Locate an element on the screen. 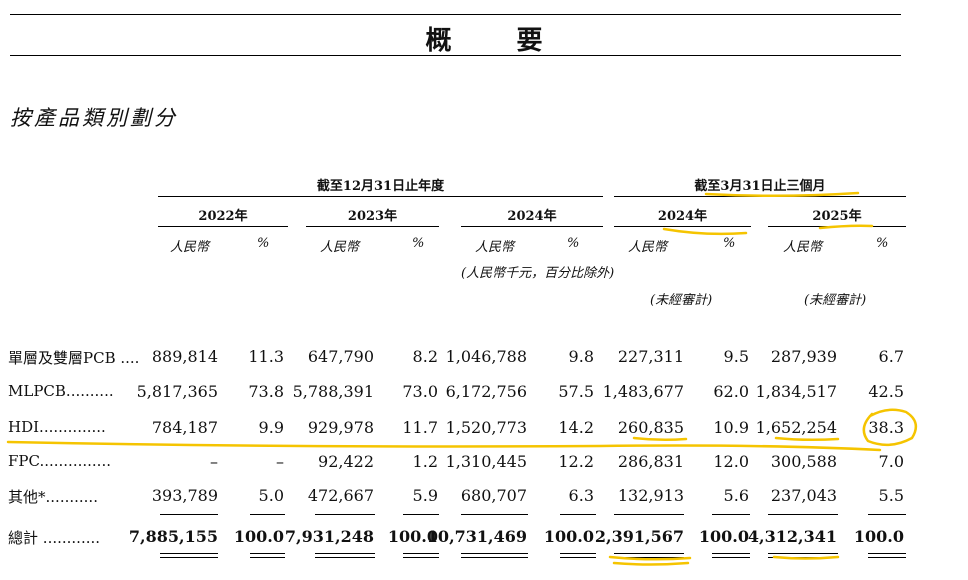  cell-2023-rmb: 5,788,391 is located at coordinates (333, 391).